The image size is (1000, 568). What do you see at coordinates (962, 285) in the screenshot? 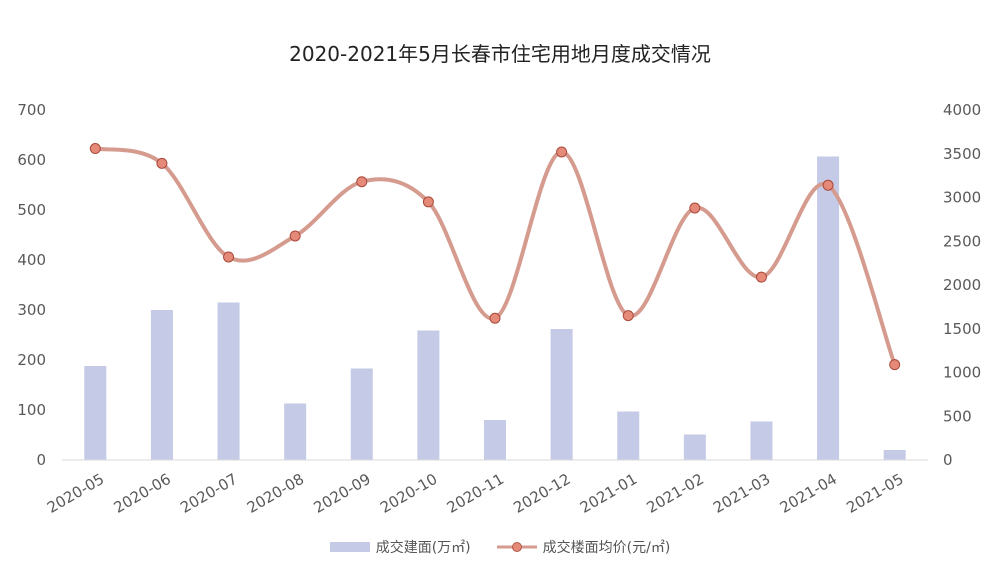
I see `y-right-tick-label: 2000` at bounding box center [962, 285].